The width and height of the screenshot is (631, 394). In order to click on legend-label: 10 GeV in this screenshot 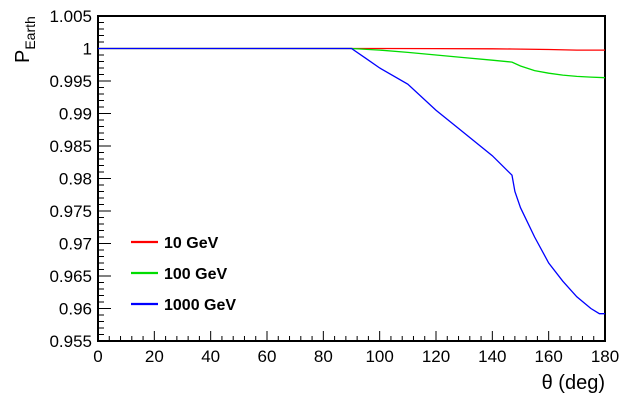, I will do `click(191, 243)`.